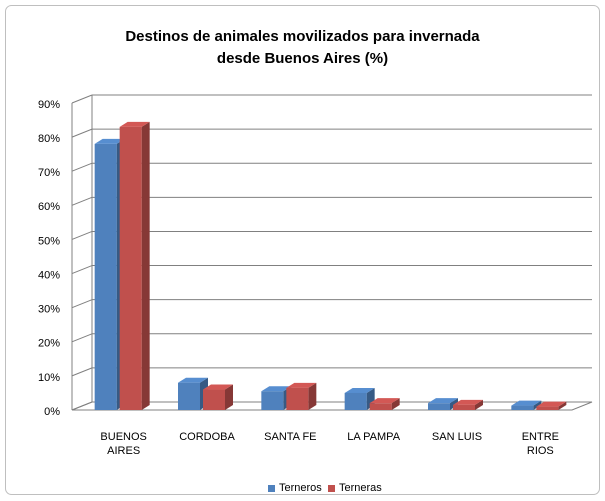 This screenshot has height=501, width=605. Describe the element at coordinates (374, 437) in the screenshot. I see `x-tick-label: LA PAMPA` at that location.